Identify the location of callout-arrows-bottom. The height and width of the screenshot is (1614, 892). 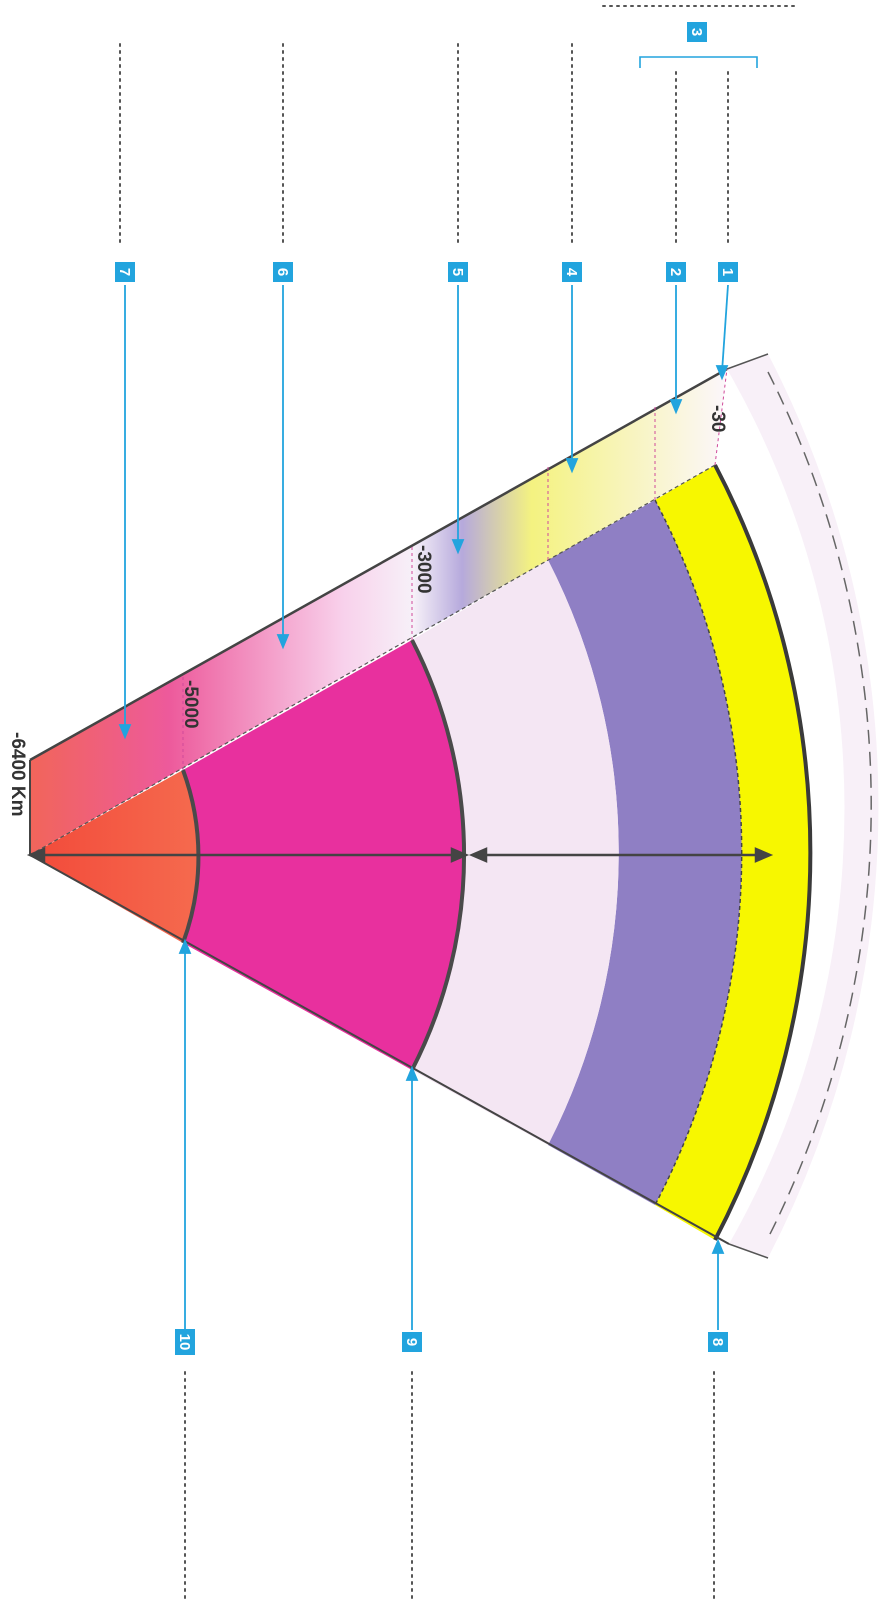
(451, 1134).